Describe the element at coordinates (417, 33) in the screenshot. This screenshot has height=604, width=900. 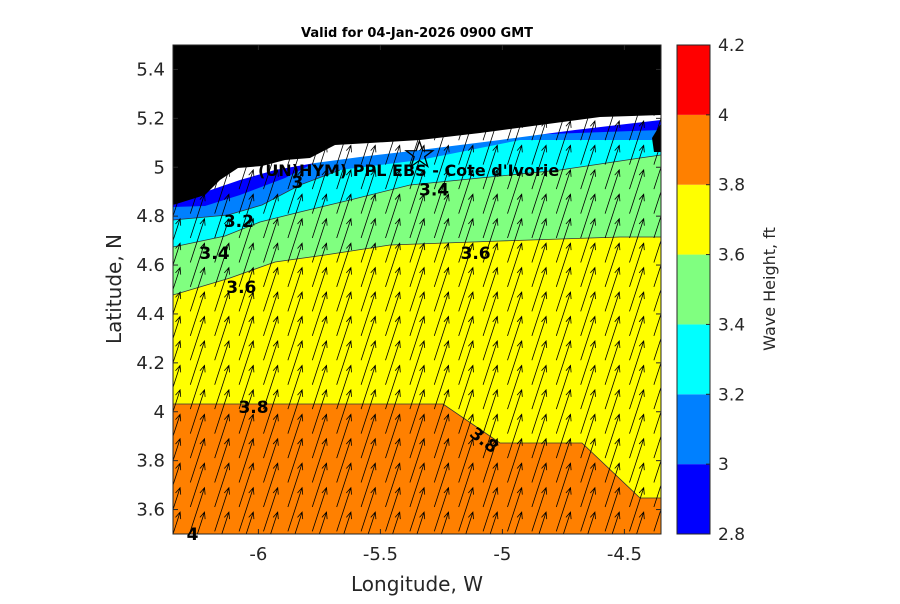
I see `chart-title: Valid for 04-Jan-2026 0900 GMT` at that location.